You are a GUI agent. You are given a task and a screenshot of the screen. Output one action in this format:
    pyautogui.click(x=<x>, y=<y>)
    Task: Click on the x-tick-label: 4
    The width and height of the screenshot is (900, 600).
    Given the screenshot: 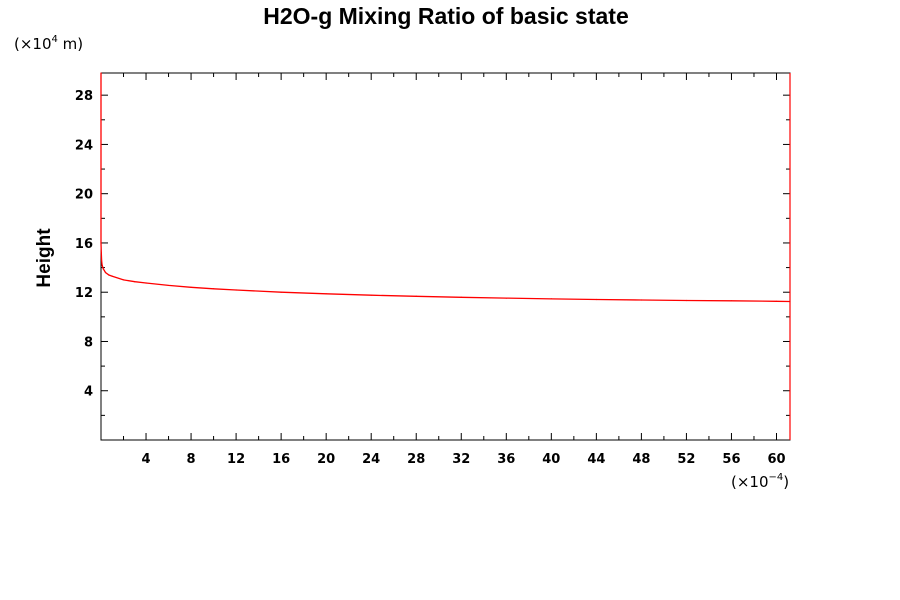 What is the action you would take?
    pyautogui.click(x=146, y=459)
    